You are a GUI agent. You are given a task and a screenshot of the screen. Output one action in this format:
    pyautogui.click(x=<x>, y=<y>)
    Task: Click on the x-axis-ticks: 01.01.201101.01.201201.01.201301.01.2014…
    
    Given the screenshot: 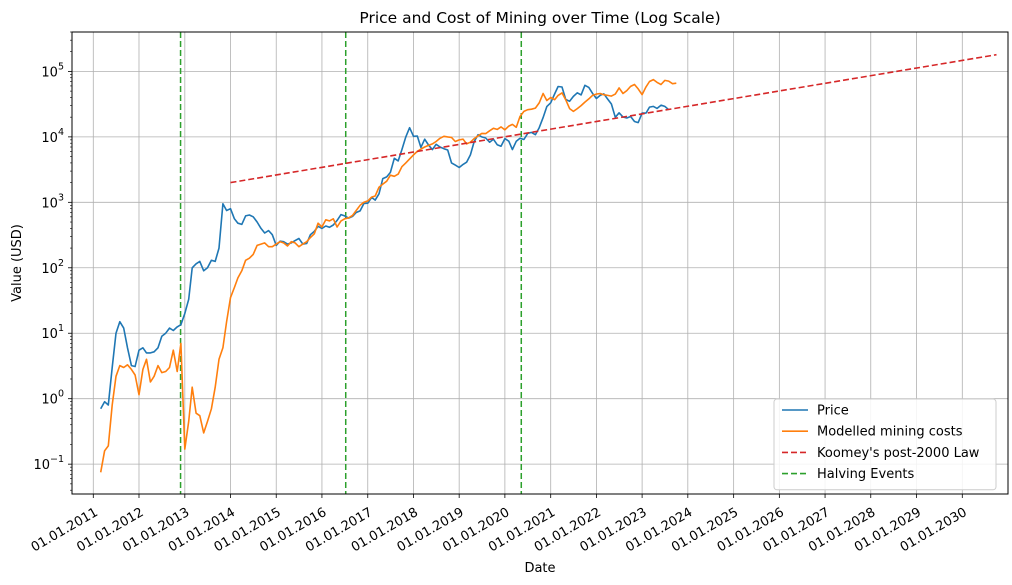 What is the action you would take?
    pyautogui.click(x=499, y=524)
    